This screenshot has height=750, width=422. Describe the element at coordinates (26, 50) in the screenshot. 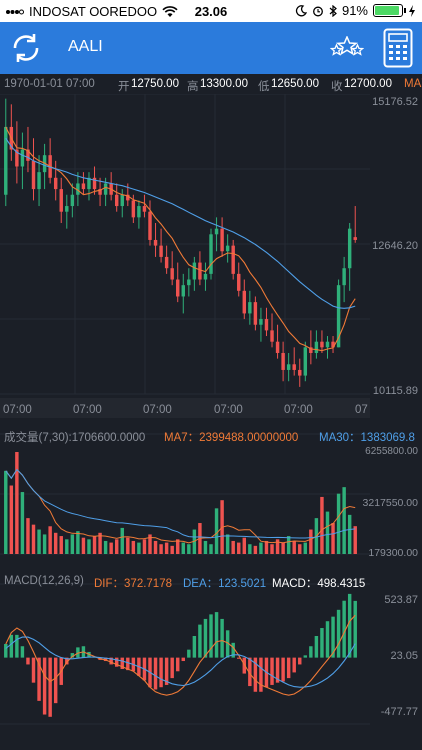

I see `refresh-button` at that location.